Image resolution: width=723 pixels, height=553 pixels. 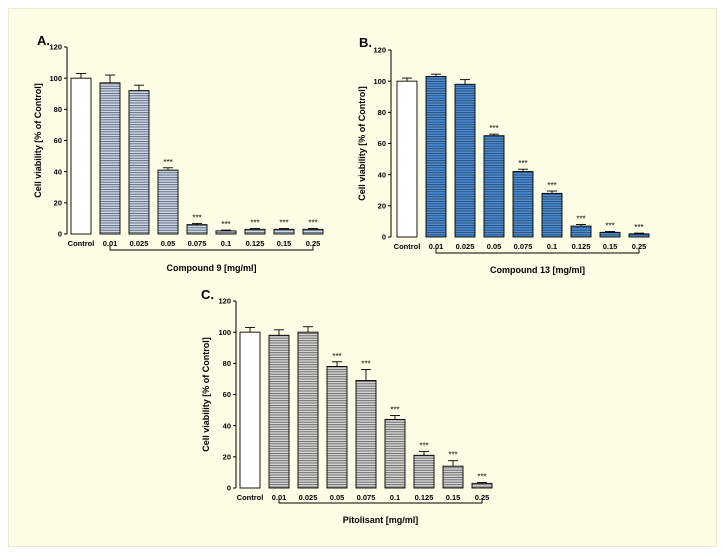 I want to click on x-axis-label: Compound 9 [mg/ml], so click(x=212, y=268).